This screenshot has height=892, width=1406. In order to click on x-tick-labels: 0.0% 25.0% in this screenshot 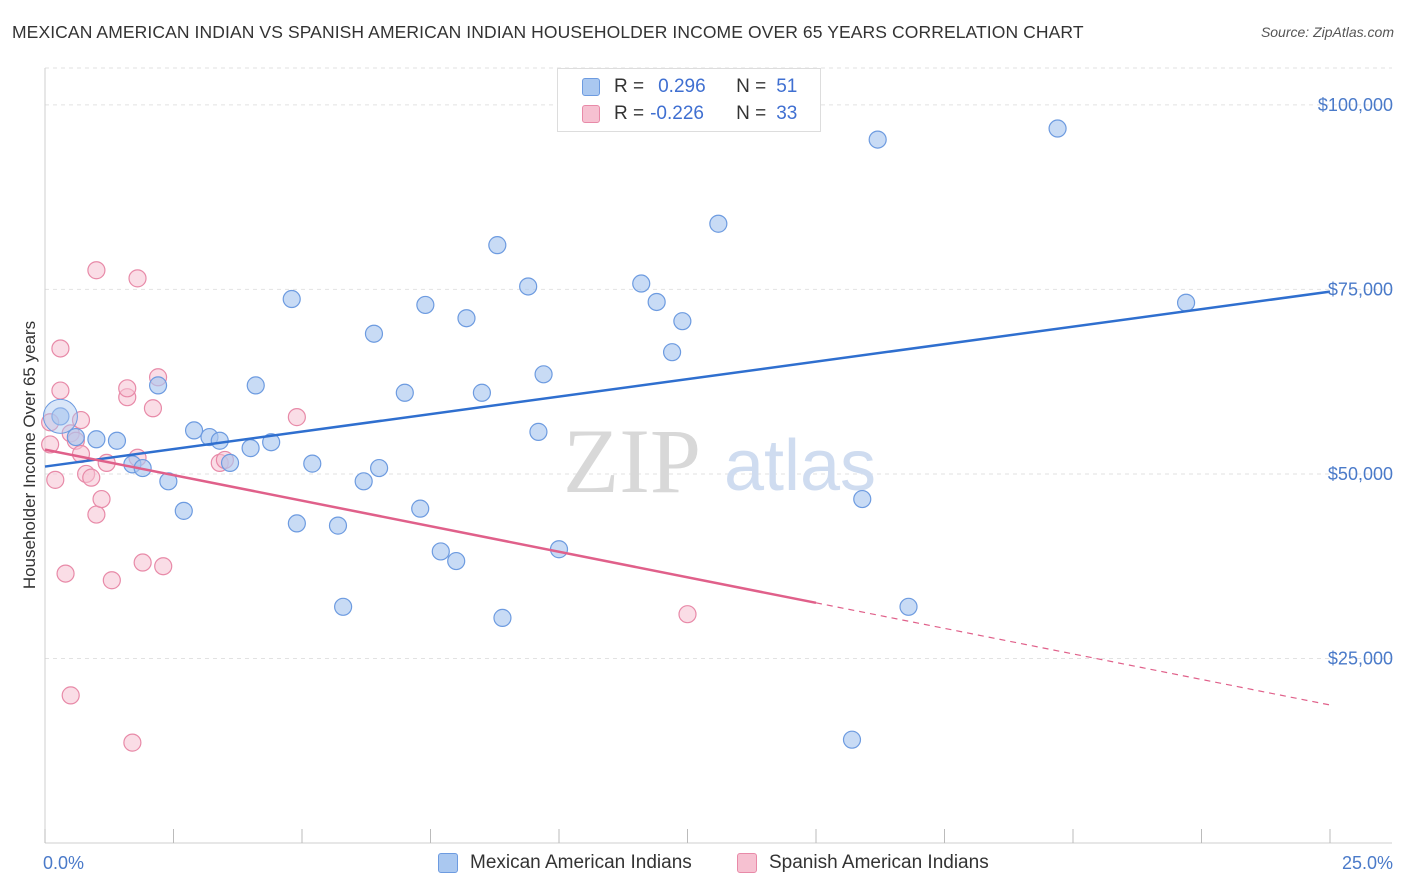, I will do `click(718, 863)`.